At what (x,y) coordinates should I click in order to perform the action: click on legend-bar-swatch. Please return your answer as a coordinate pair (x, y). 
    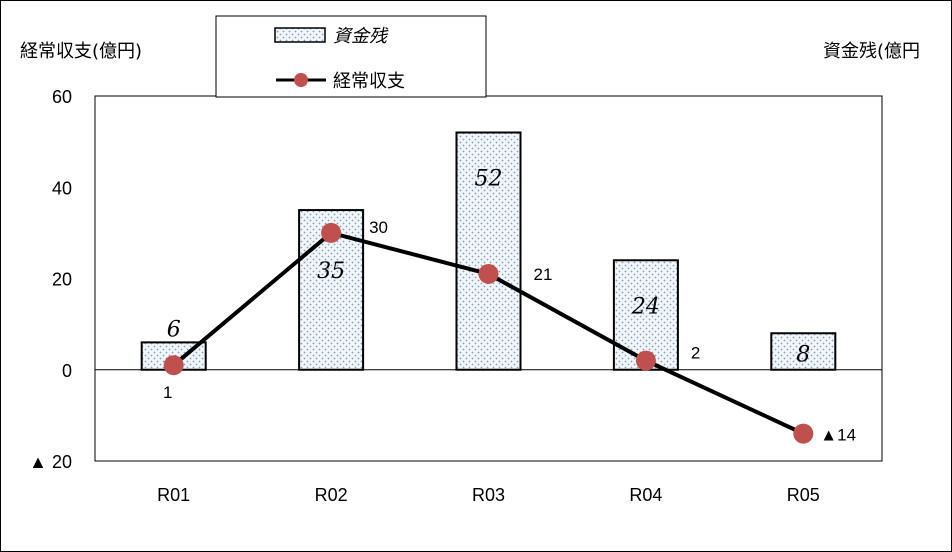
    Looking at the image, I should click on (300, 35).